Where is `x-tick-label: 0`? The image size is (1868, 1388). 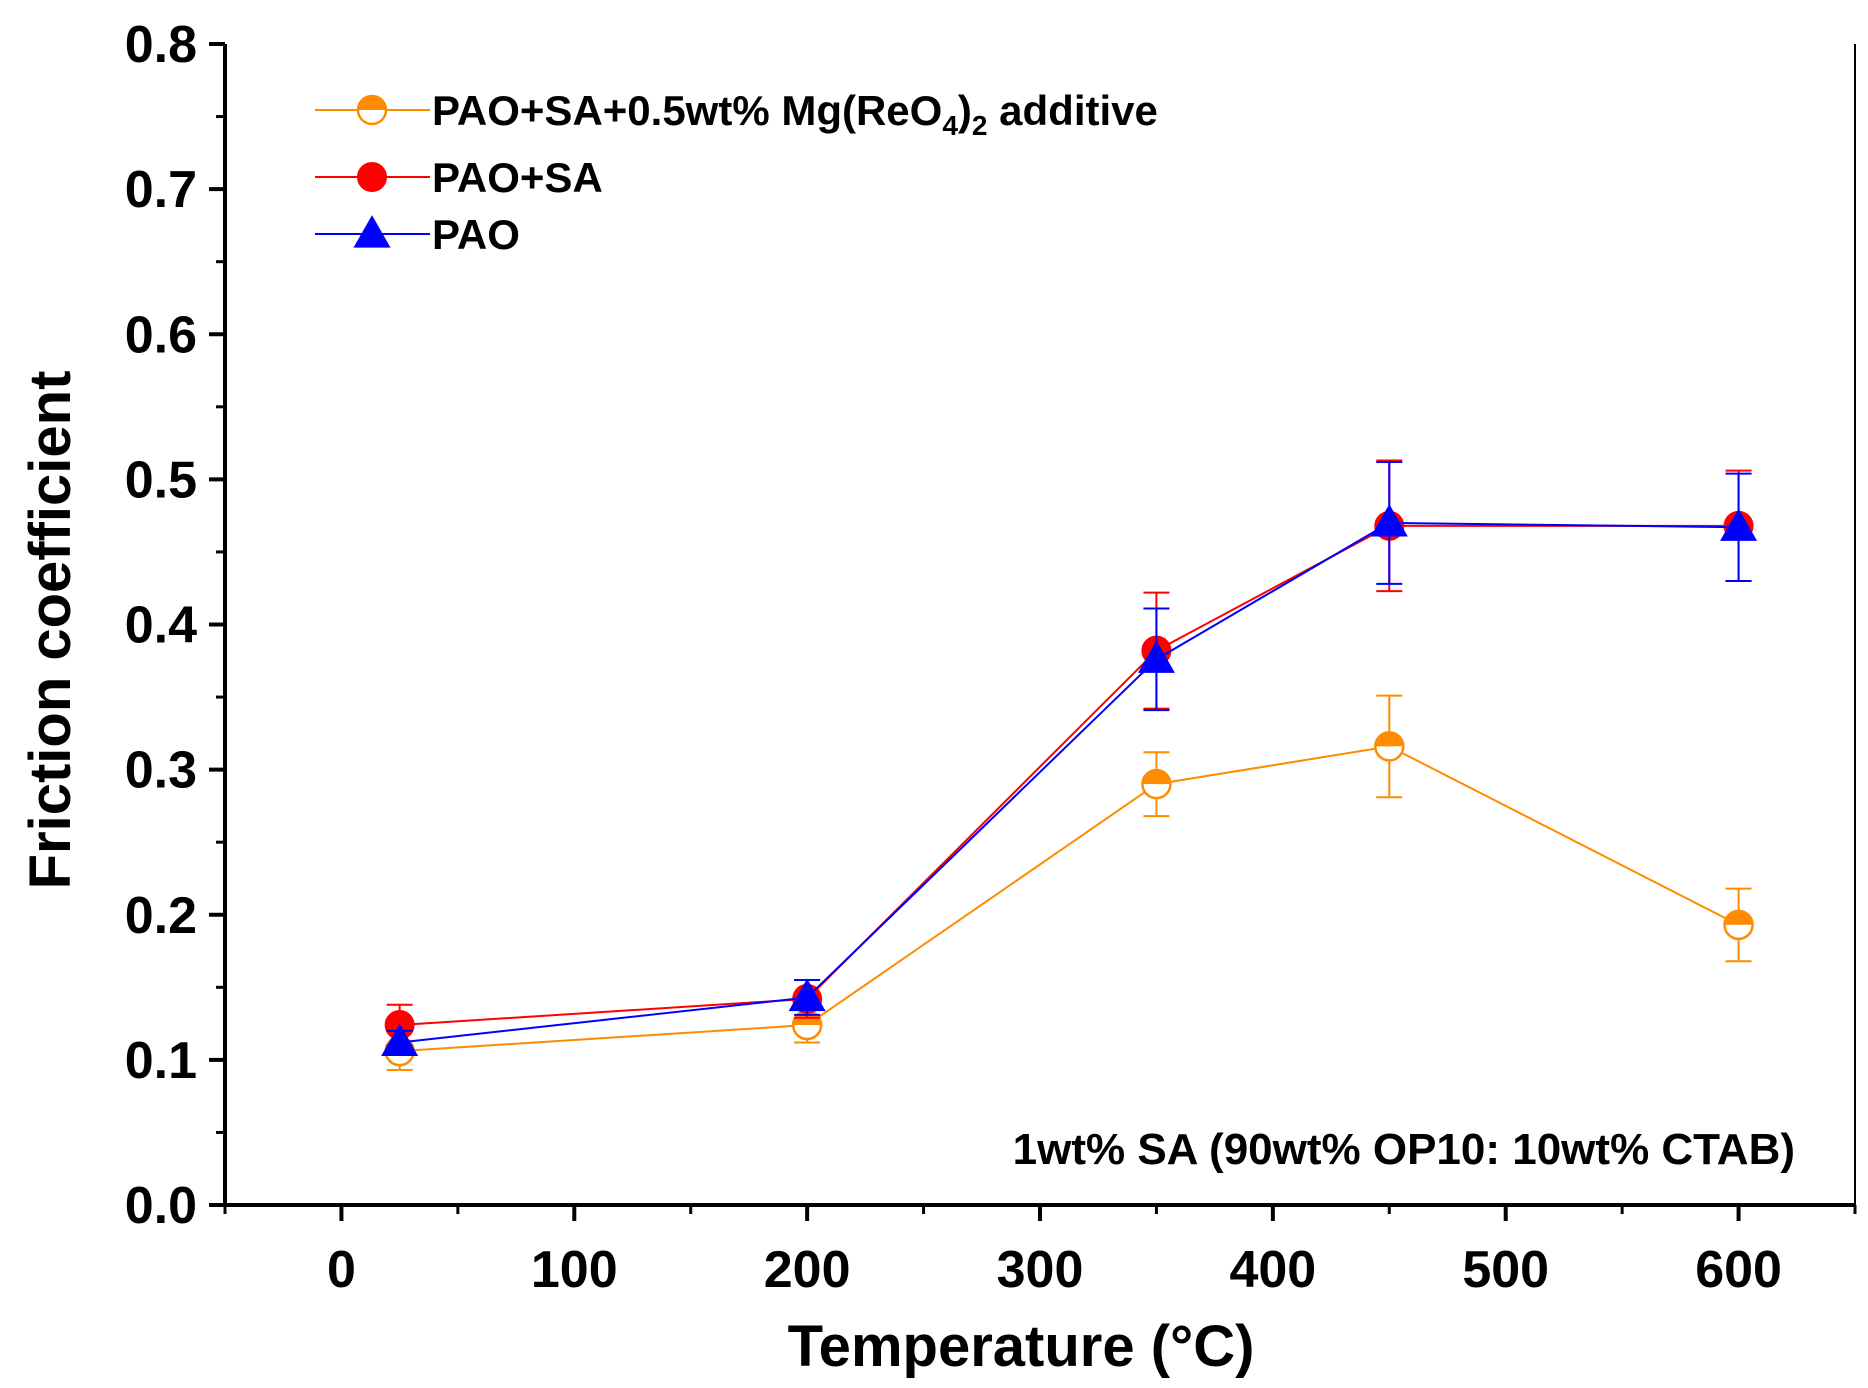
x-tick-label: 0 is located at coordinates (341, 1270).